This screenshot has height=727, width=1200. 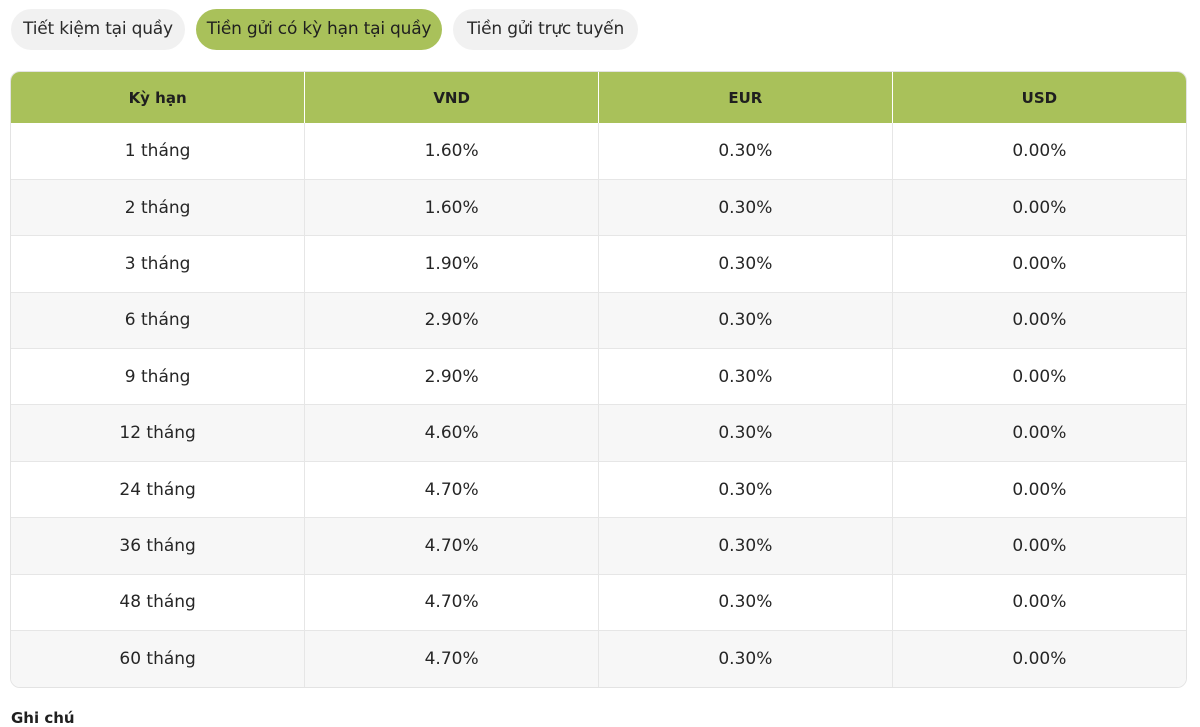 I want to click on table-row: 3 tháng 1.90% 0.30% 0.00%, so click(x=598, y=264).